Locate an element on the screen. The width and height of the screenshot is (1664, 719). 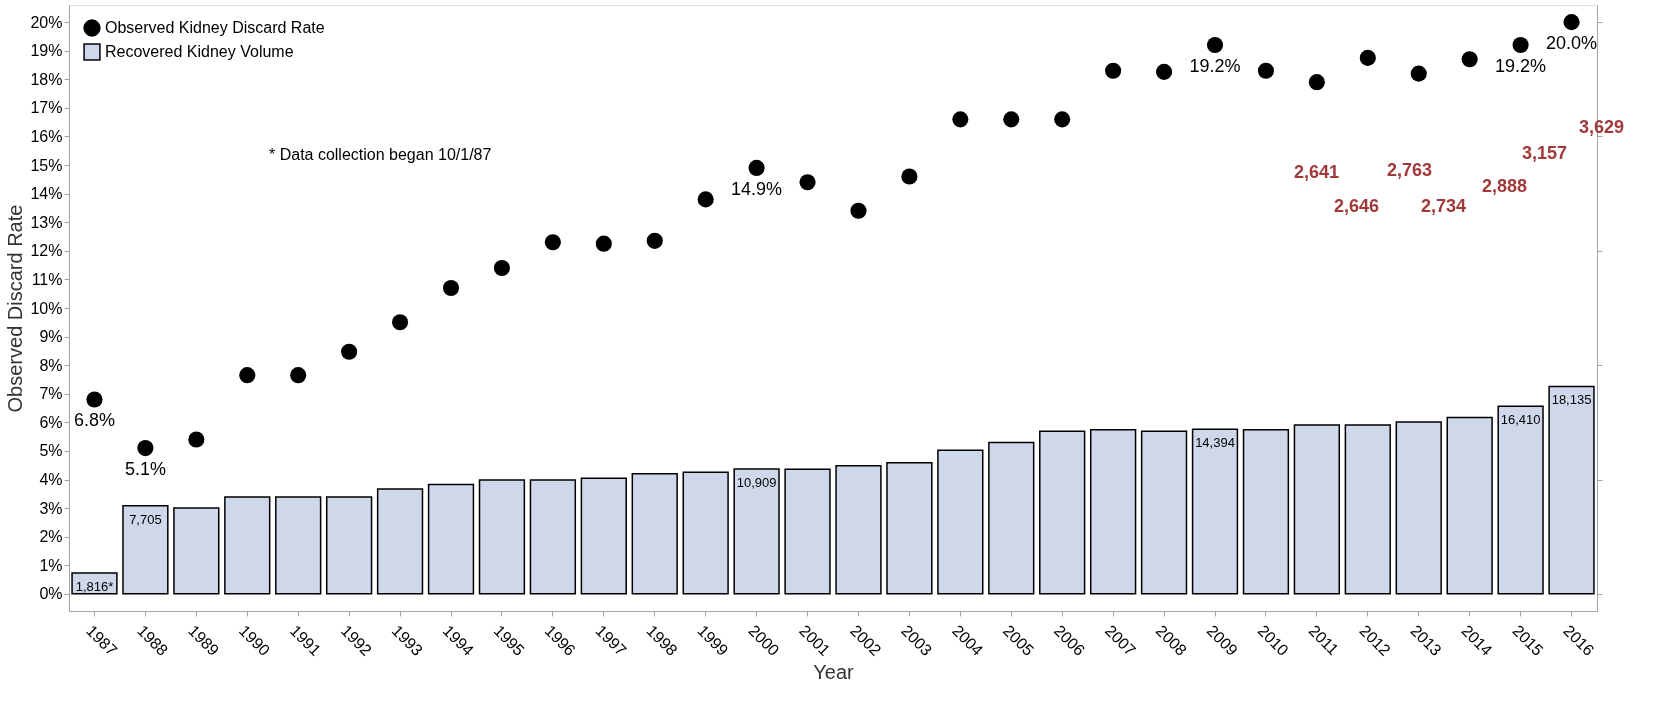
annotation: 2,646 is located at coordinates (1357, 206).